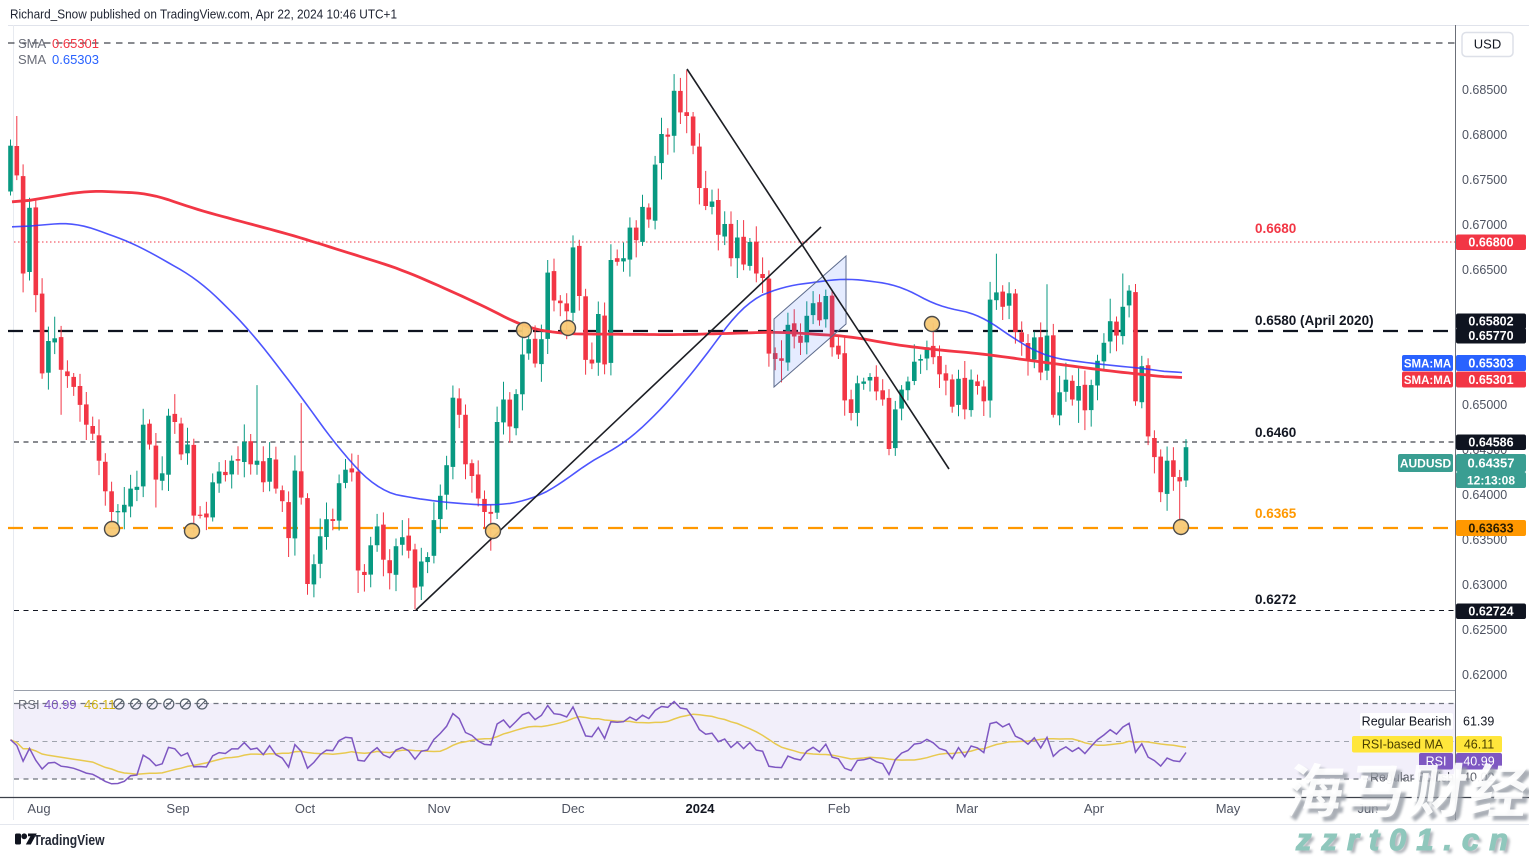 The image size is (1529, 857). Describe the element at coordinates (1484, 675) in the screenshot. I see `svg-text: 0.62000` at that location.